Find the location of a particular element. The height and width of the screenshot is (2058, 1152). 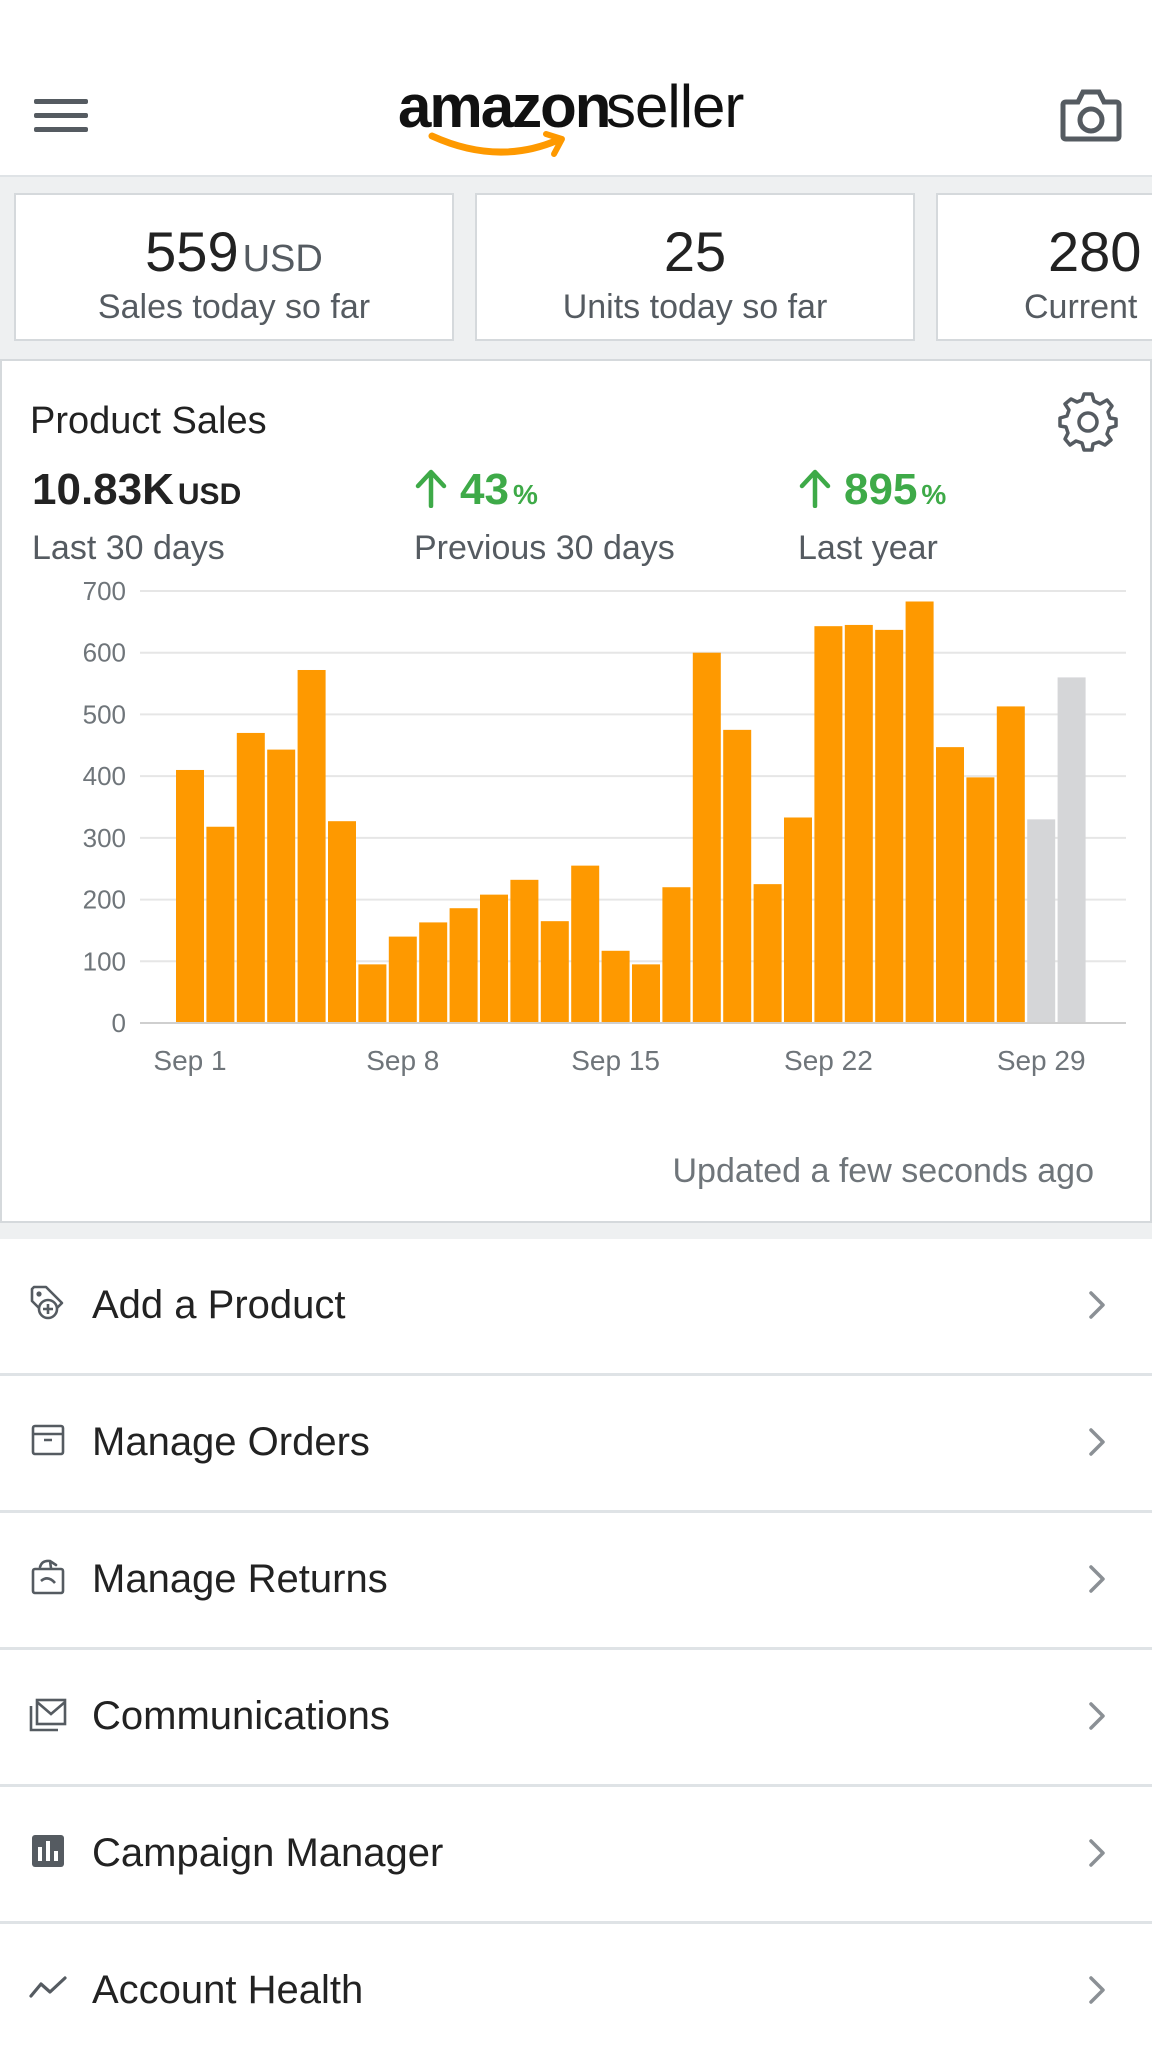

y-tick-label: 600 is located at coordinates (104, 653).